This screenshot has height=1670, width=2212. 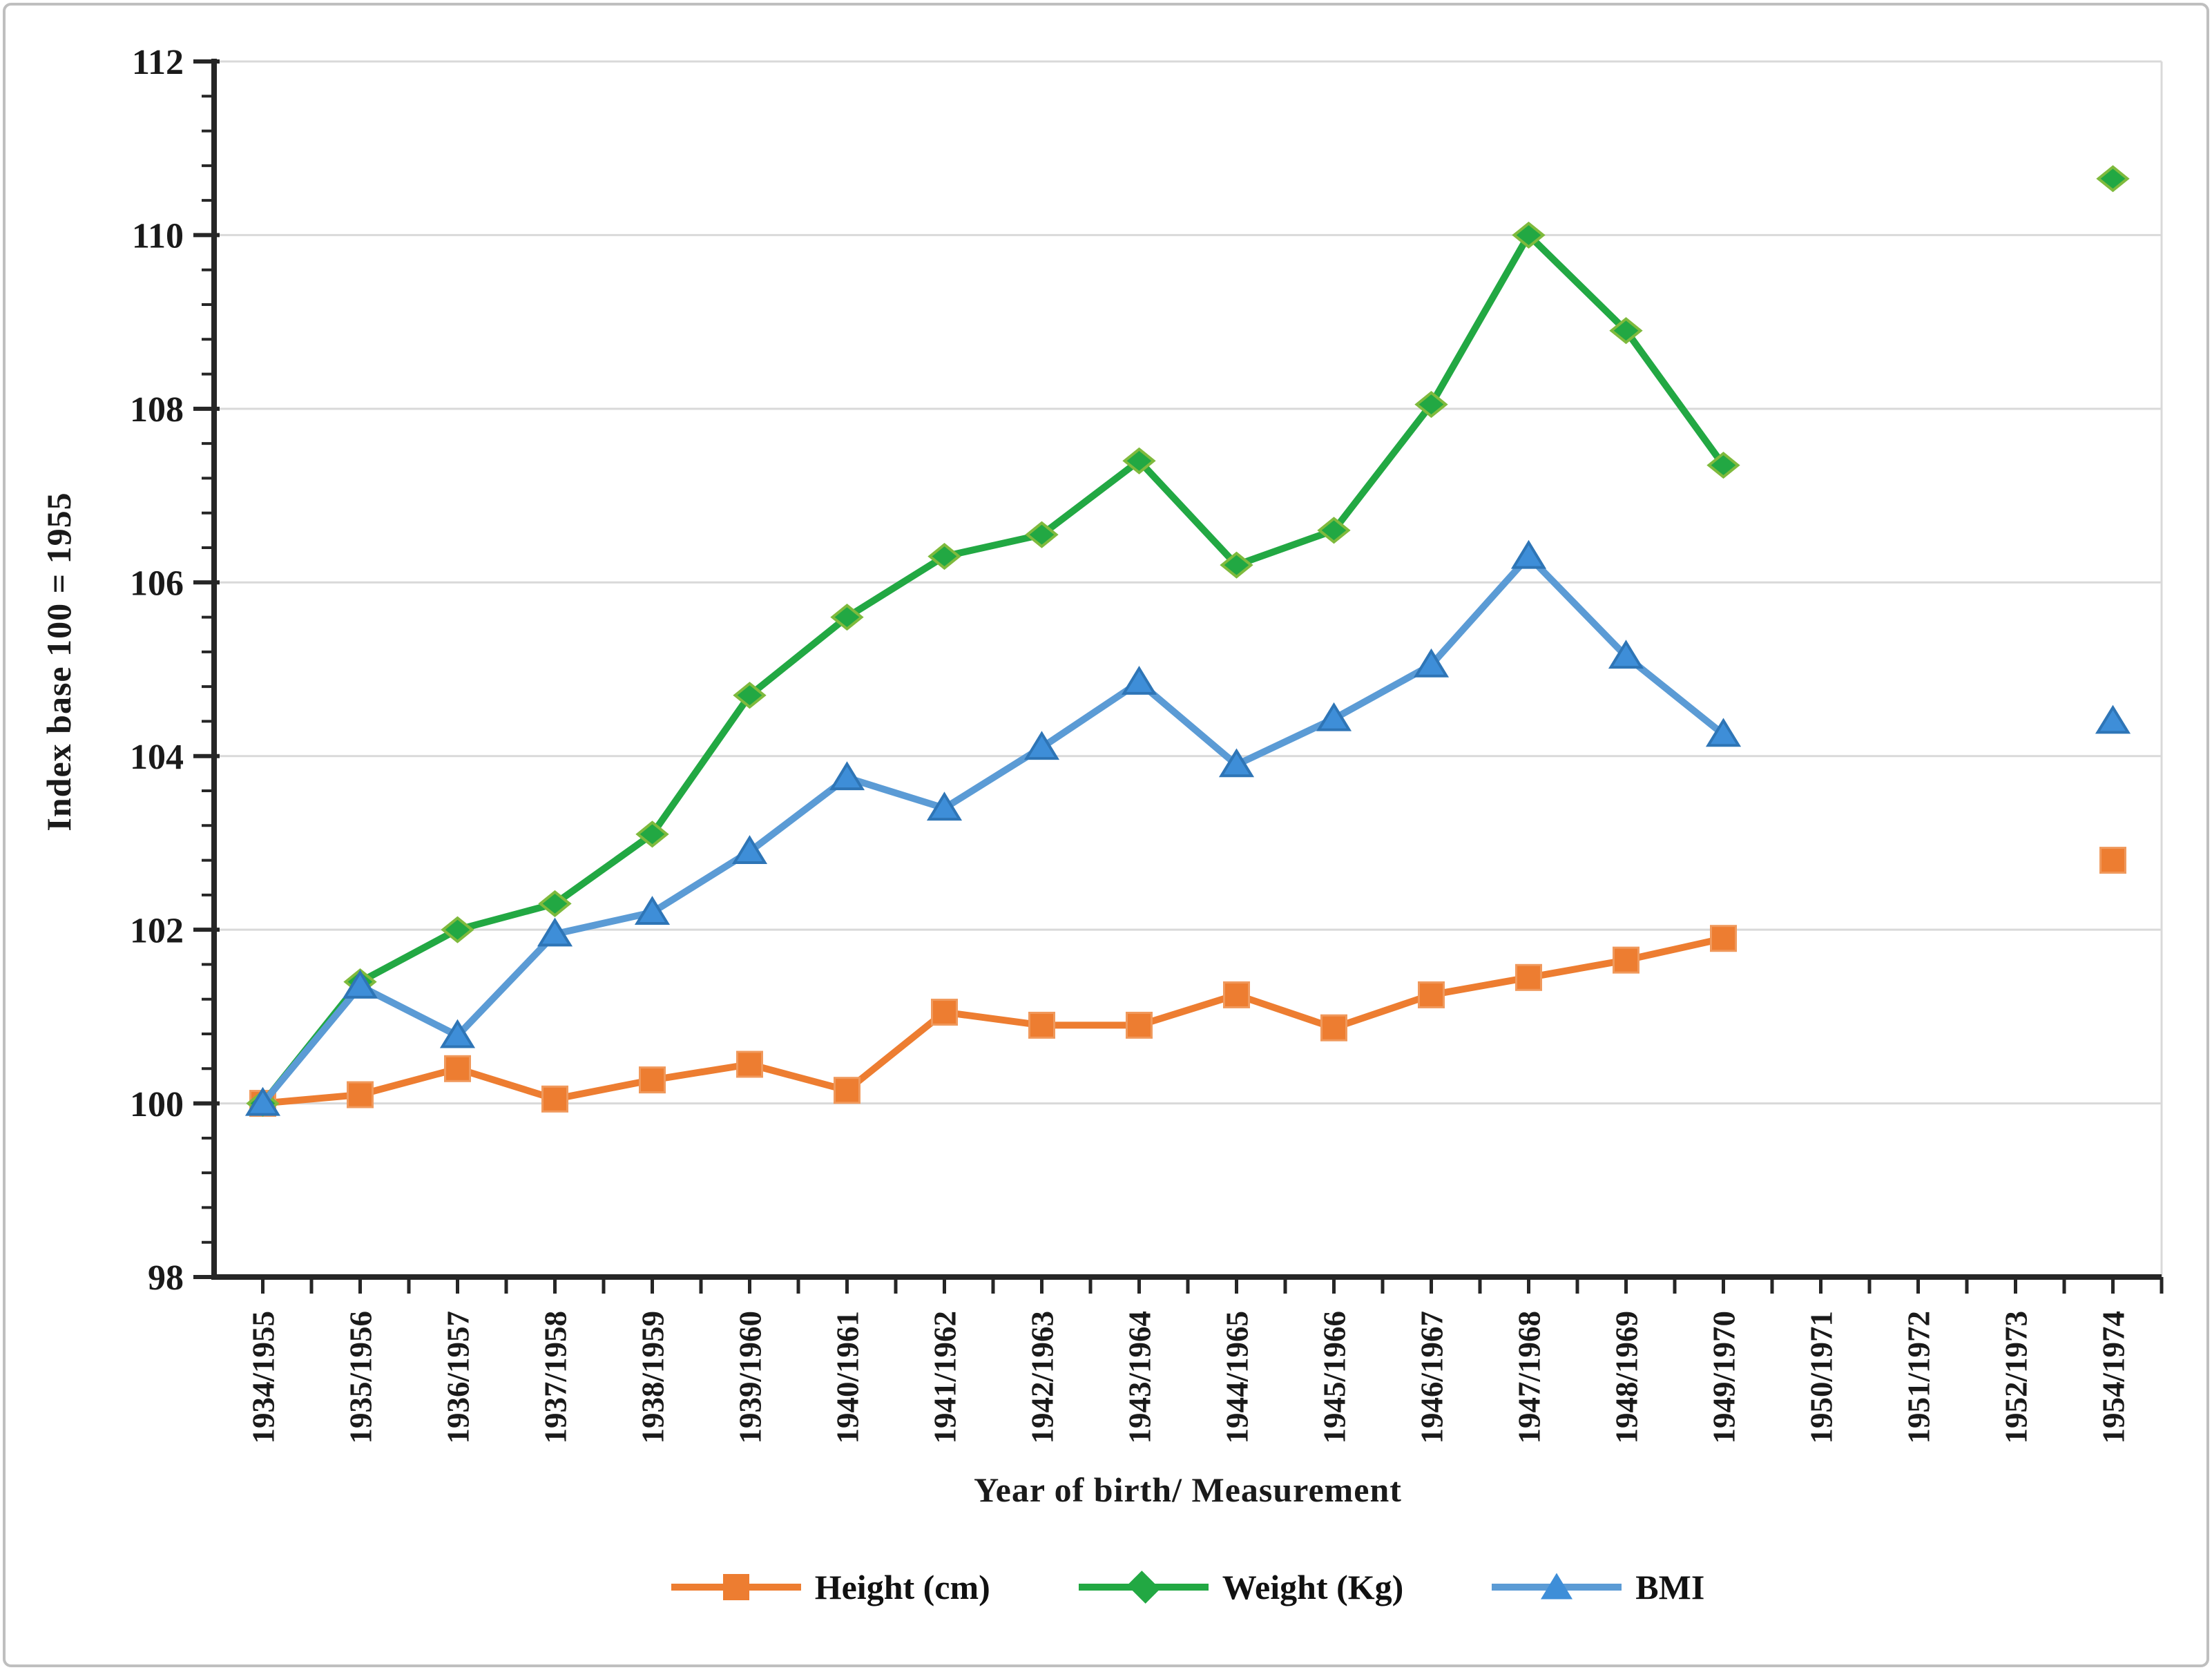 I want to click on legend: Height (cm) Weight (Kg) BMI, so click(x=1188, y=1587).